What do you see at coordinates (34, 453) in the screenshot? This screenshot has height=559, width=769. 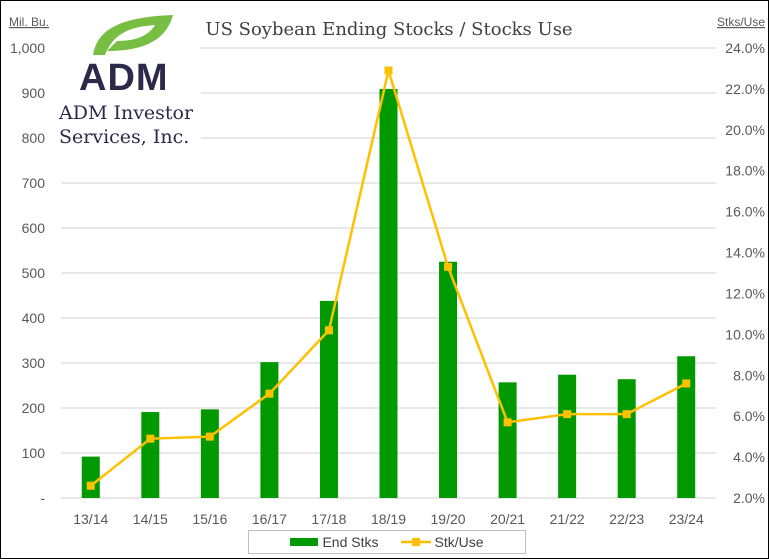 I see `left-tick-label: 100` at bounding box center [34, 453].